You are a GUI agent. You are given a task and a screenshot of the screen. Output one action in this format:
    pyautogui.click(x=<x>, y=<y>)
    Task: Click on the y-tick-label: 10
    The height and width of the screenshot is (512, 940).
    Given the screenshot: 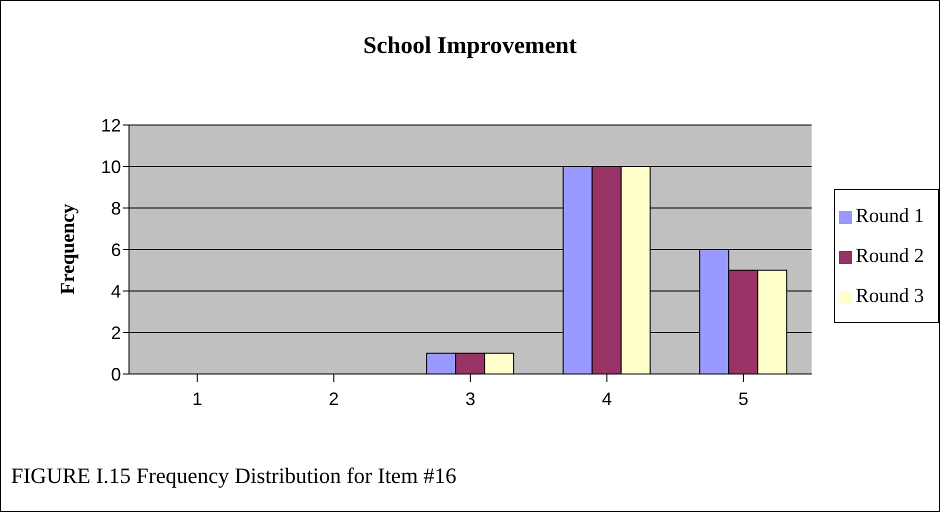 What is the action you would take?
    pyautogui.click(x=110, y=166)
    